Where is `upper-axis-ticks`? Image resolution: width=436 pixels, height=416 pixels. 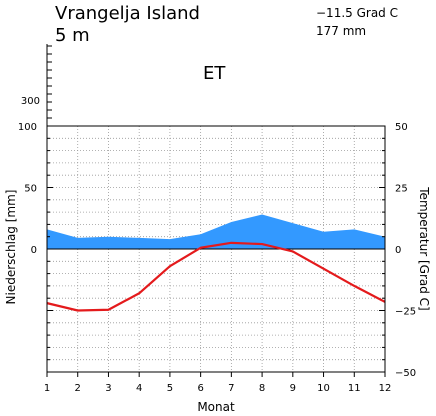
upper-axis-ticks is located at coordinates (49, 86).